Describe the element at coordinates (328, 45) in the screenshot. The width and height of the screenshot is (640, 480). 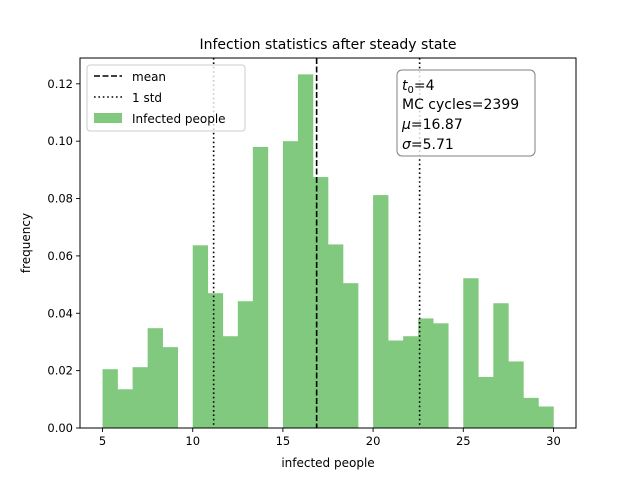
I see `chart-title: Infection statistics after steady state` at that location.